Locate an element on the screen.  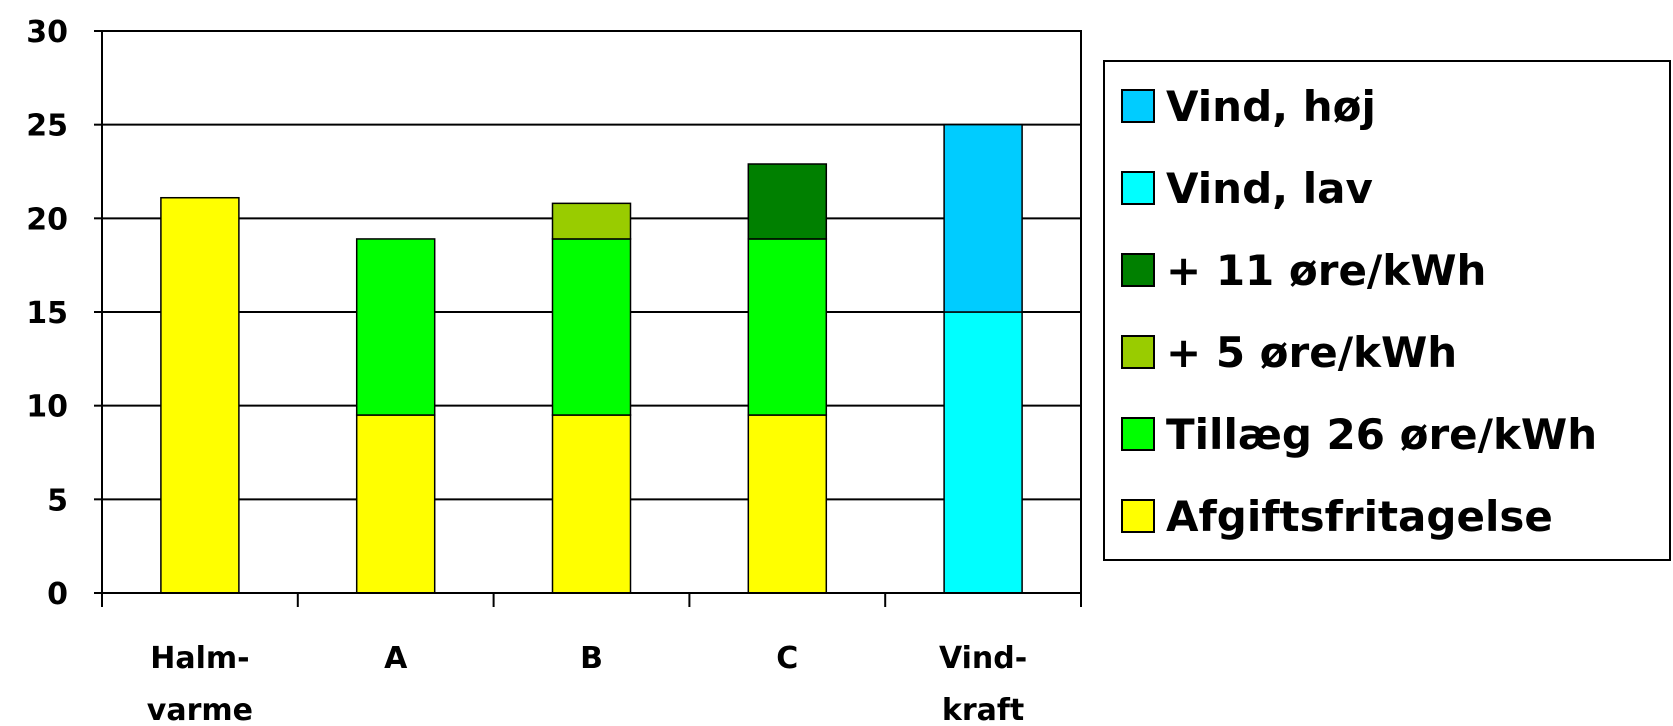
legend-entry-label: + 11 øre/kWh is located at coordinates (1326, 270).